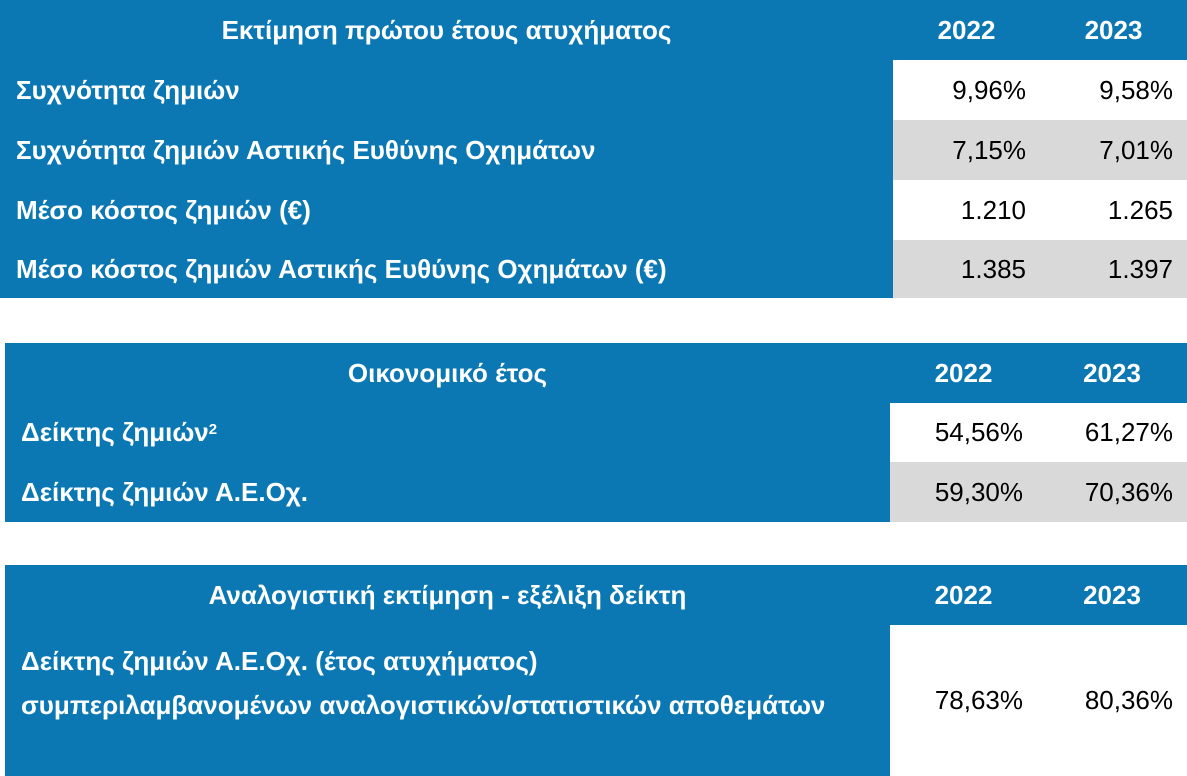  I want to click on row-label: Συχνότητα ζημιών, so click(446, 90).